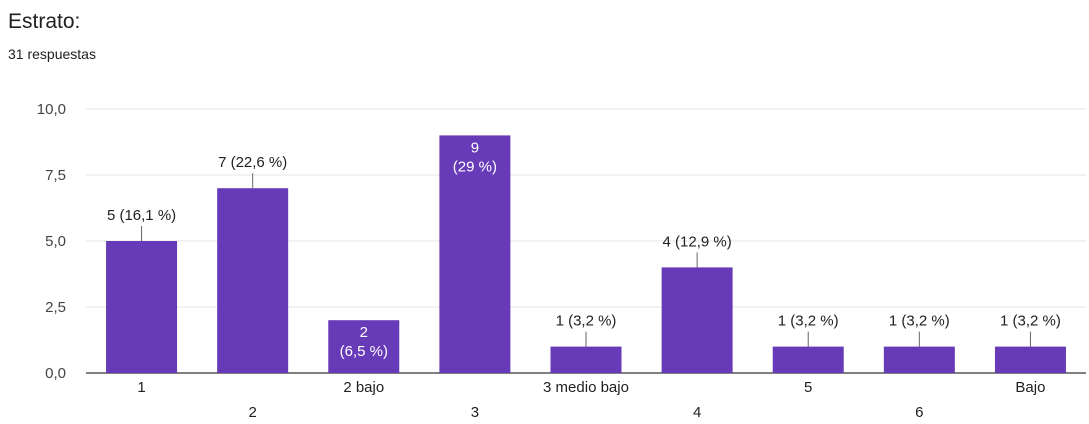 The width and height of the screenshot is (1089, 424). Describe the element at coordinates (591, 400) in the screenshot. I see `chart-x-axis: 1 2 2 bajo 3 3 medio bajo 4 5 6 Bajo` at that location.